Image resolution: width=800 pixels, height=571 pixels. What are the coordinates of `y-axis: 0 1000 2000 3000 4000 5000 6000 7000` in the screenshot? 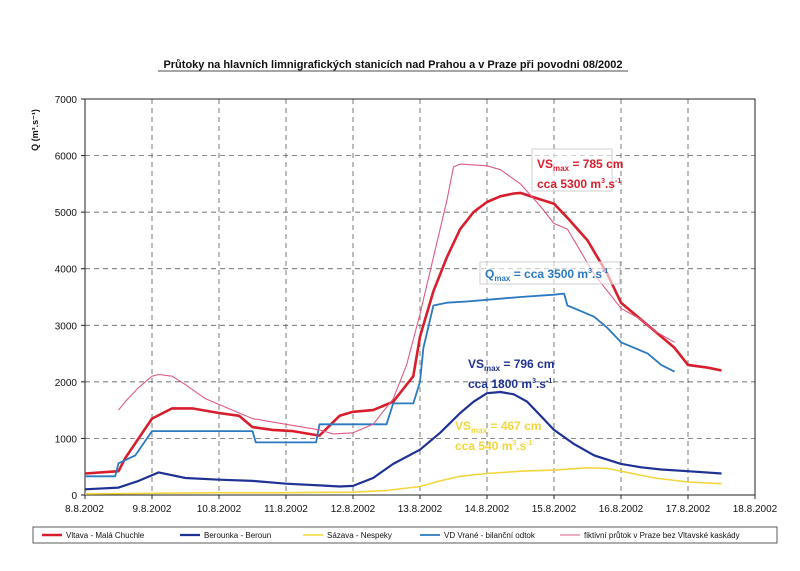 It's located at (70, 298).